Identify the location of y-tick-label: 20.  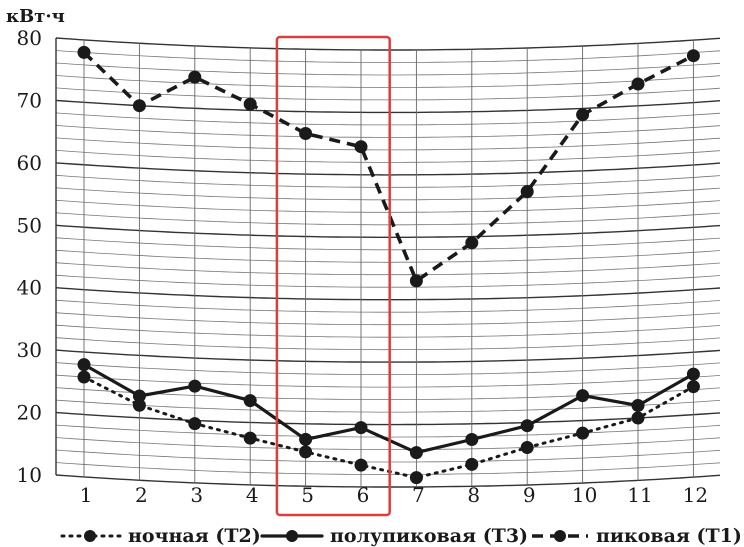
(29, 413).